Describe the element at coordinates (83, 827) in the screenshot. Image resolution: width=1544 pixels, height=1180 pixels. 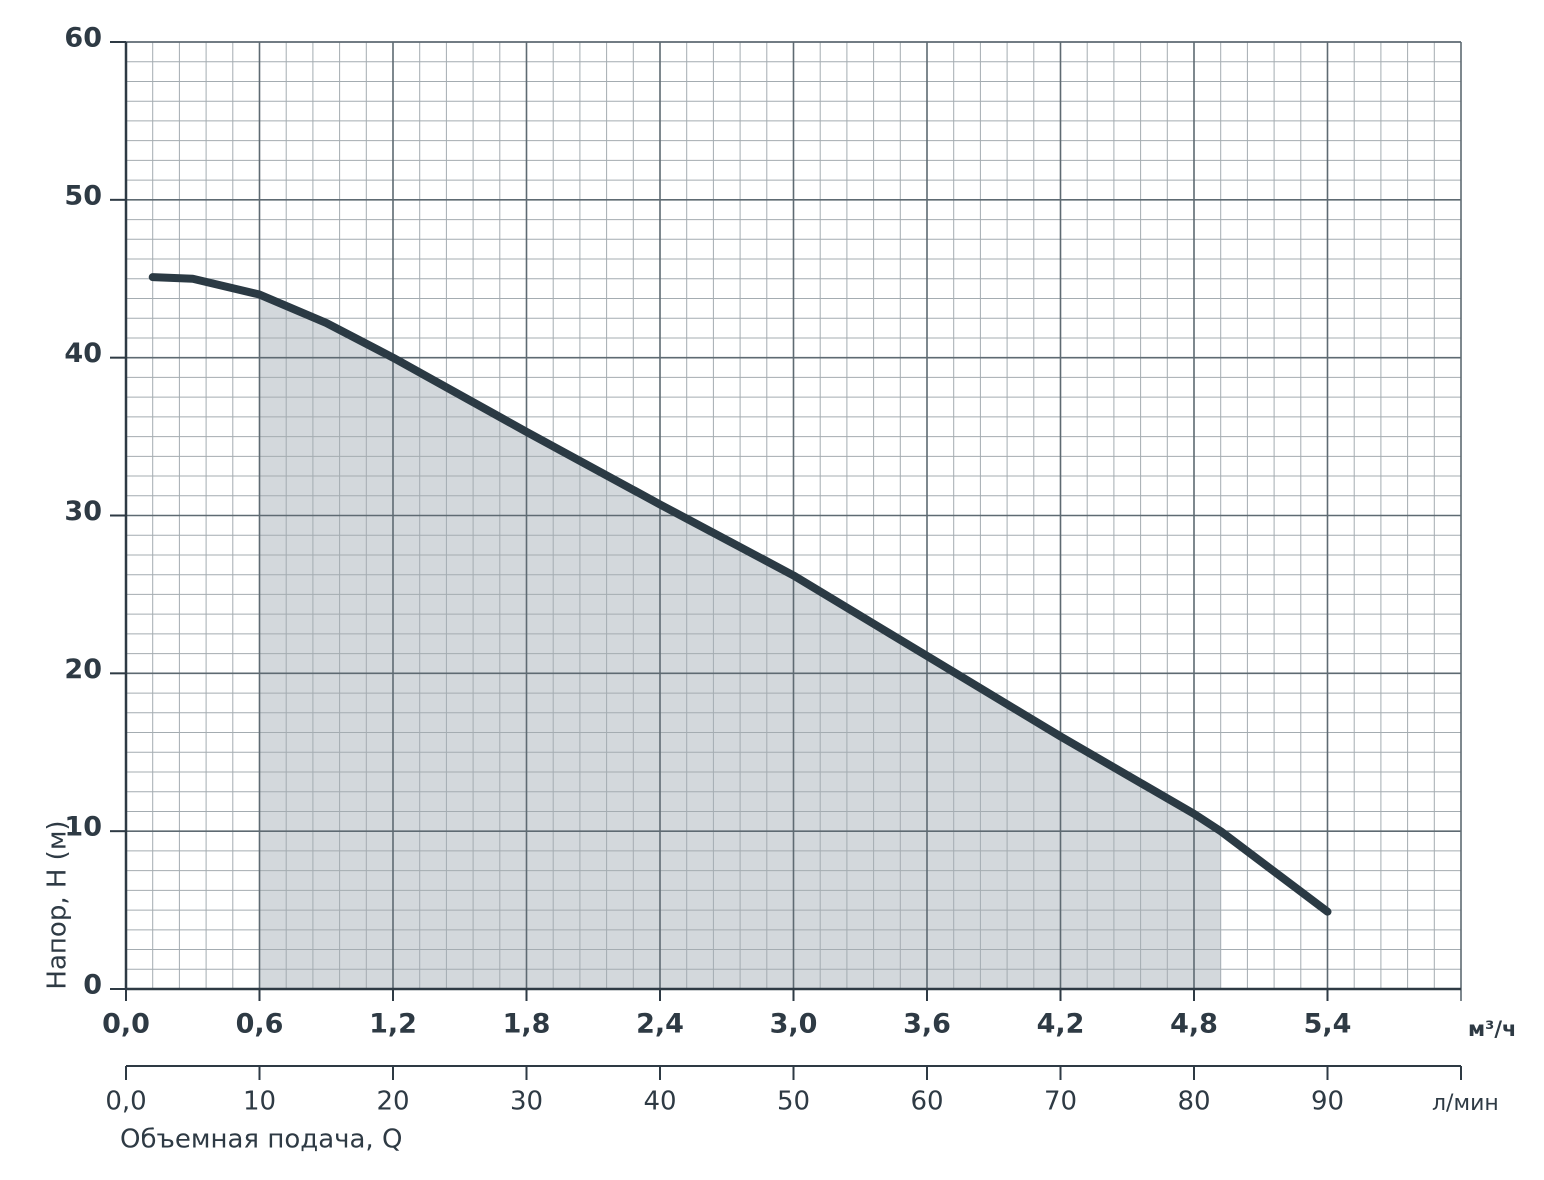
I see `y-tick-label: 10` at that location.